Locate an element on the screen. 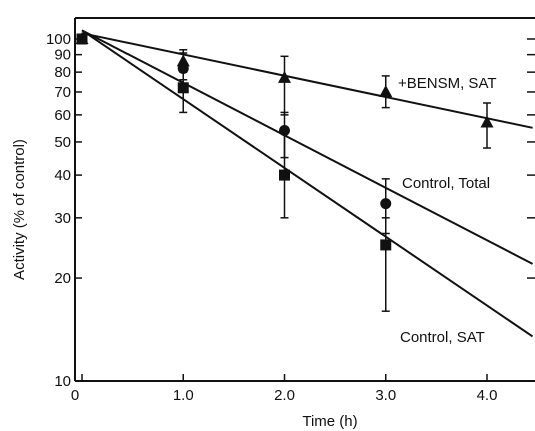 The image size is (535, 431). y-tick-label: 60 is located at coordinates (62, 115).